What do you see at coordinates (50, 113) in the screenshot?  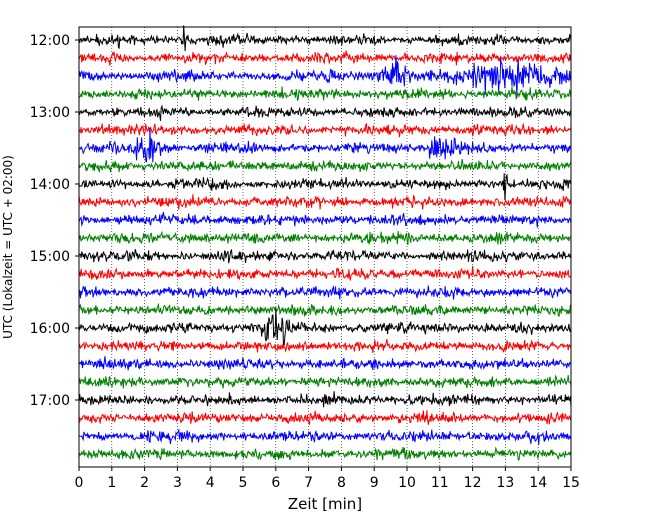 I see `y-tick-label: 13:00` at bounding box center [50, 113].